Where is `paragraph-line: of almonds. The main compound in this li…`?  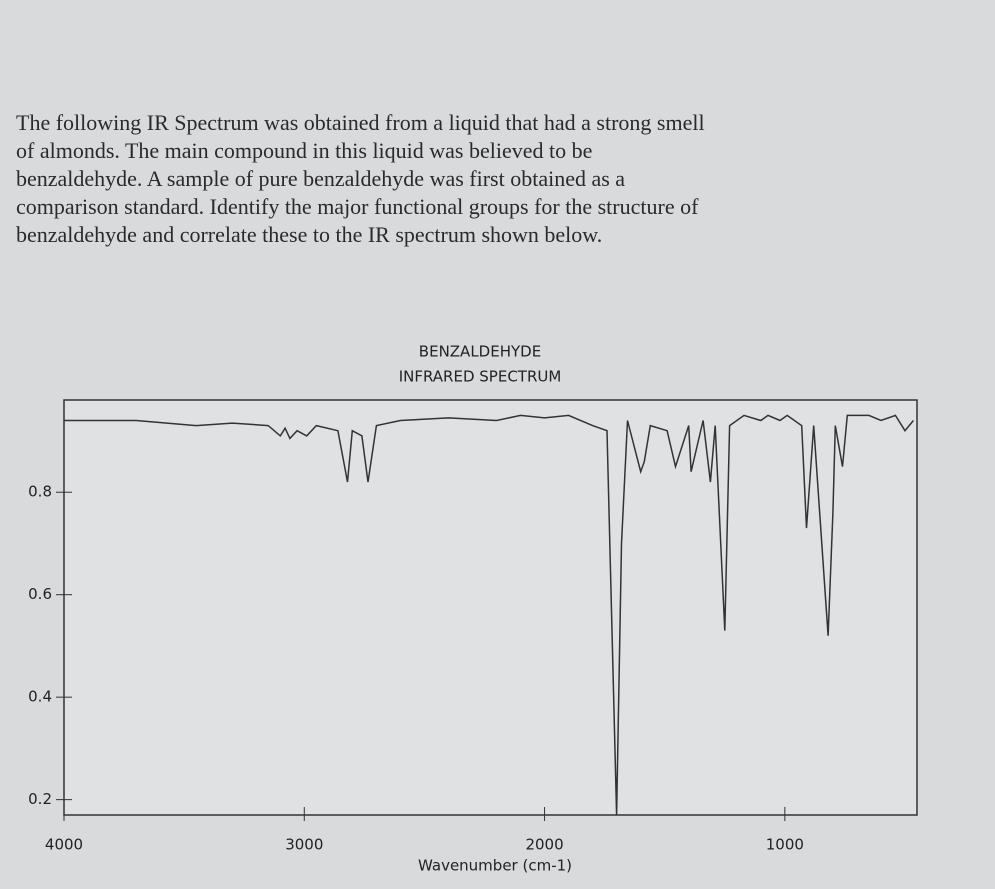
paragraph-line: of almonds. The main compound in this li… is located at coordinates (304, 150).